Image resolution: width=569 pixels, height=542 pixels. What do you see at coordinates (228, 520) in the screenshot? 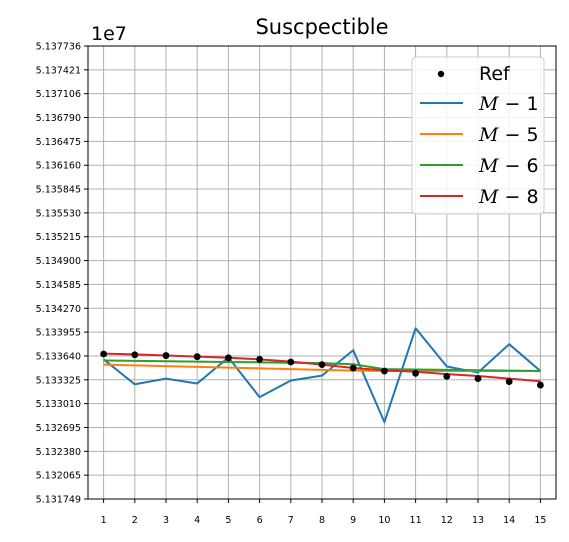
I see `x-tick-label: 5` at bounding box center [228, 520].